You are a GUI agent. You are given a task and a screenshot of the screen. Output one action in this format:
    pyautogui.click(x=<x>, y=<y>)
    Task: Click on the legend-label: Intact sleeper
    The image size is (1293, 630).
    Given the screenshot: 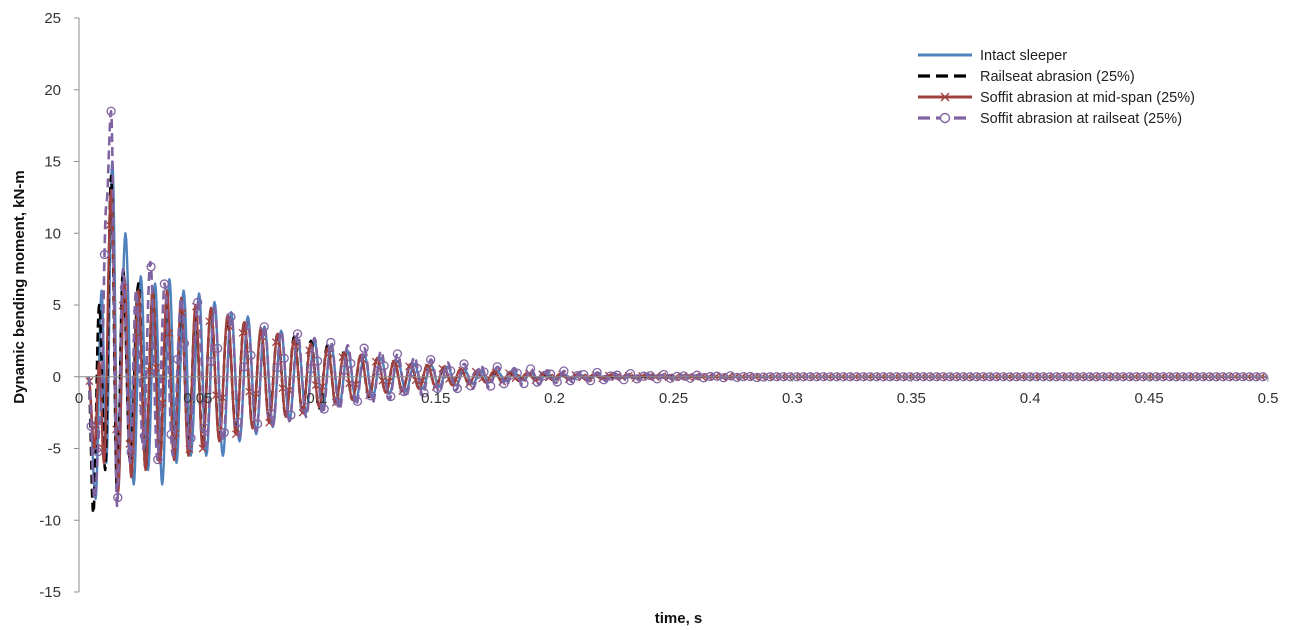 What is the action you would take?
    pyautogui.click(x=1023, y=56)
    